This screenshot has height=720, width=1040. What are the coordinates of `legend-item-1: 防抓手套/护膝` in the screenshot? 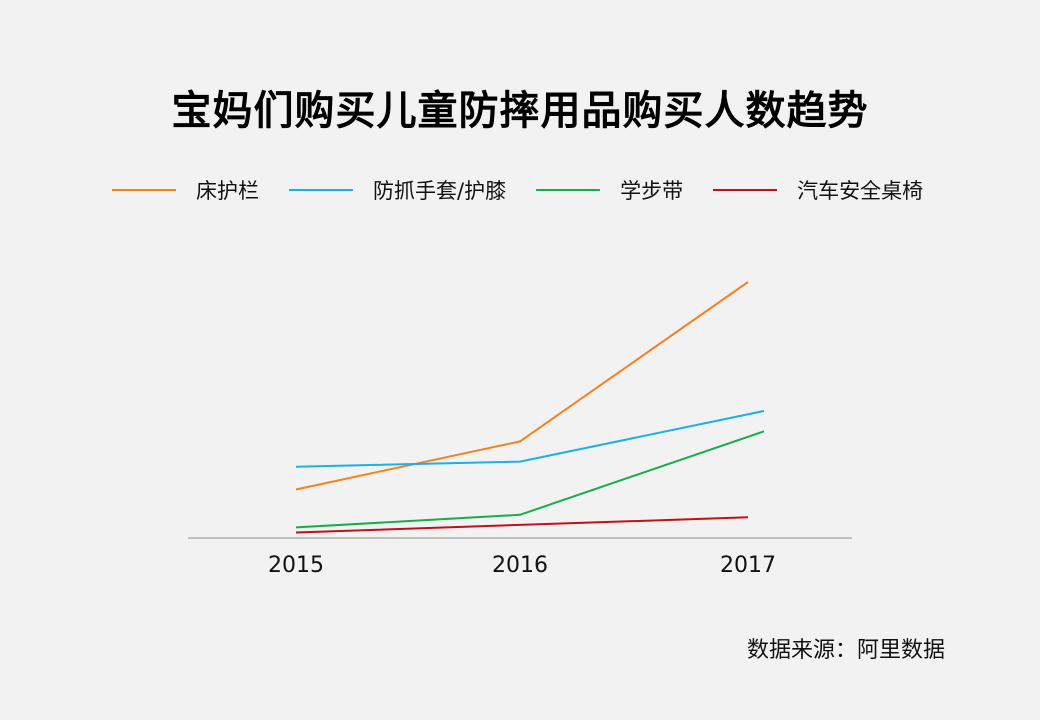 It's located at (397, 190).